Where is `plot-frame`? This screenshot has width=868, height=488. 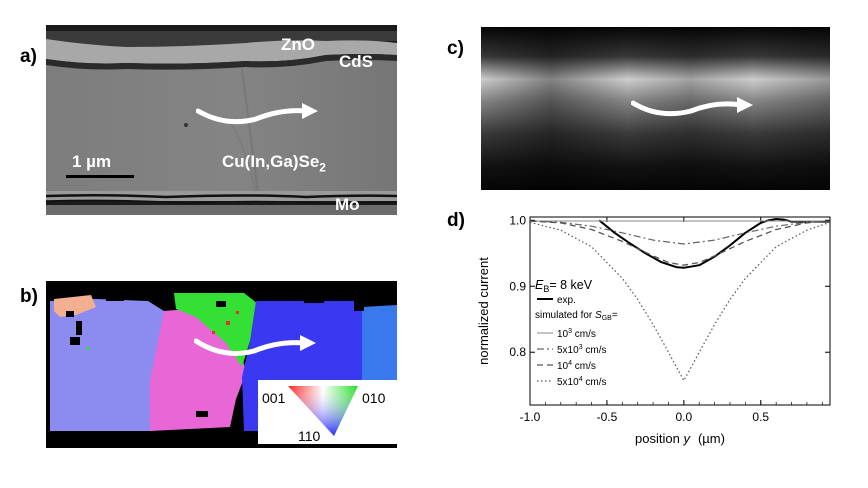 plot-frame is located at coordinates (680, 311).